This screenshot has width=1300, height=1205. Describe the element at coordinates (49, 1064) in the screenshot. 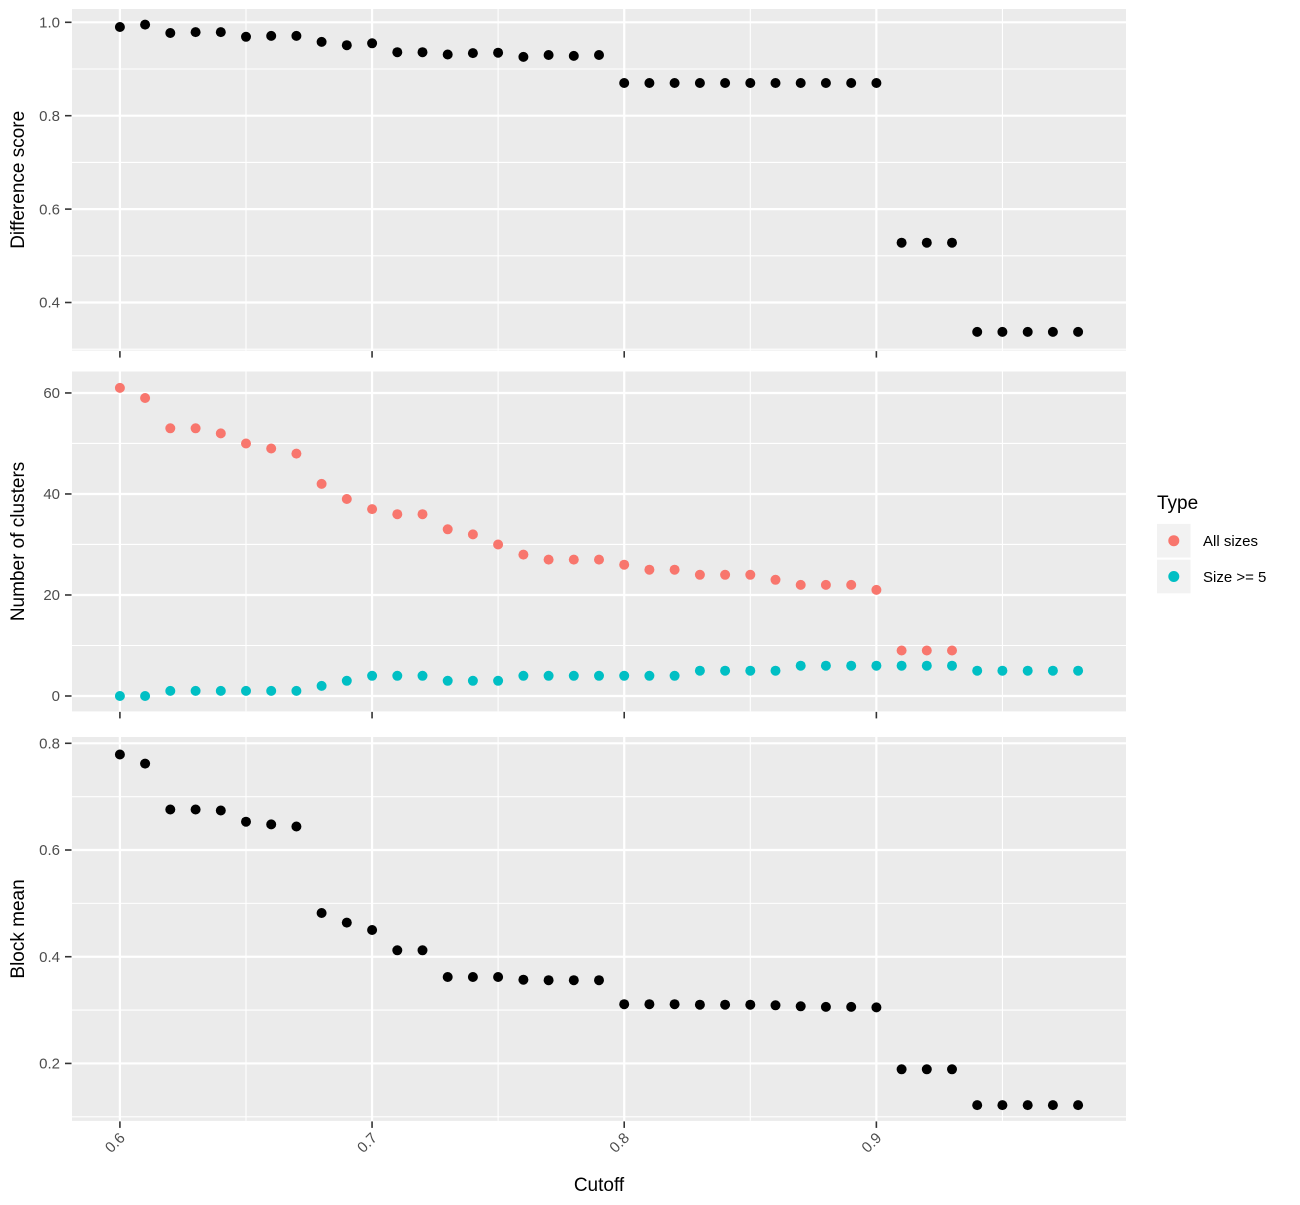

I see `y-tick-label: 0.2` at that location.